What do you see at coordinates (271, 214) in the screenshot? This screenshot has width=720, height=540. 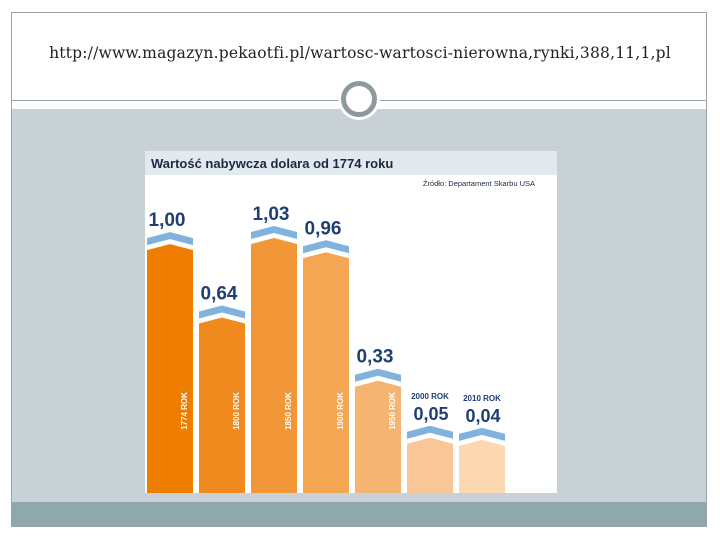 I see `value-label: 1,03` at bounding box center [271, 214].